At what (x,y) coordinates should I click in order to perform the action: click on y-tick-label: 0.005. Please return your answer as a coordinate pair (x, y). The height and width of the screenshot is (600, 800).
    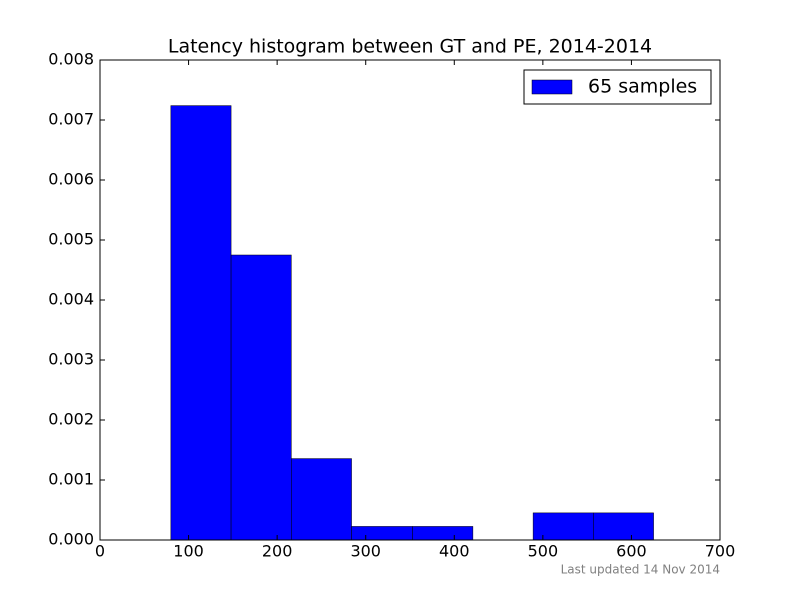
    Looking at the image, I should click on (71, 239).